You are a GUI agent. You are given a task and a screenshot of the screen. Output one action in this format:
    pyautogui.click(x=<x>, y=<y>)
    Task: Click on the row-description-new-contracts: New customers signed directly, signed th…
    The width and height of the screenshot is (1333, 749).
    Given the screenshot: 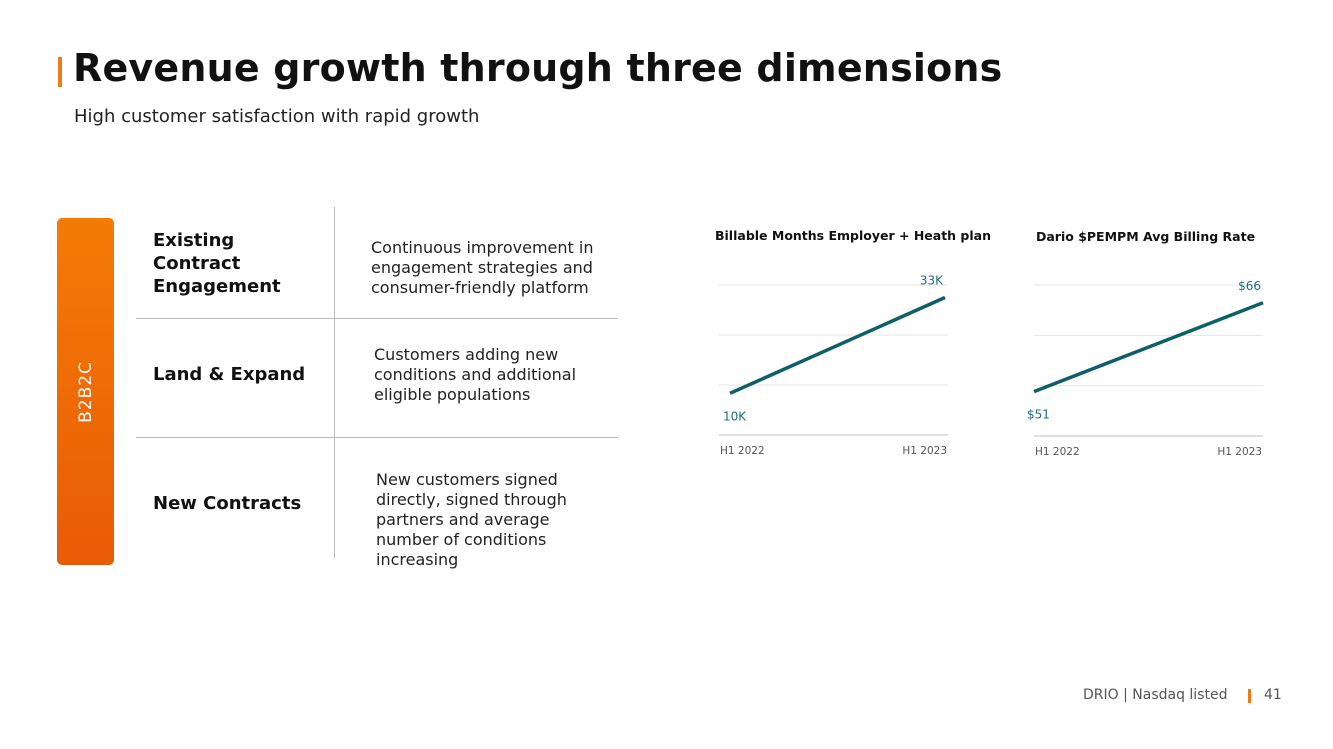 What is the action you would take?
    pyautogui.click(x=471, y=519)
    